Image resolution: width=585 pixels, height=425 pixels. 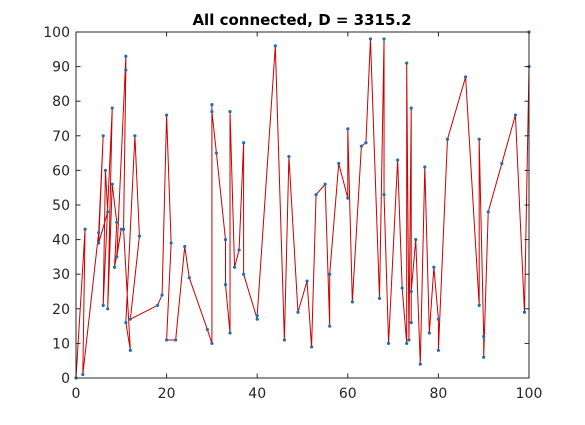 I want to click on y-tick-label: 10, so click(x=61, y=344).